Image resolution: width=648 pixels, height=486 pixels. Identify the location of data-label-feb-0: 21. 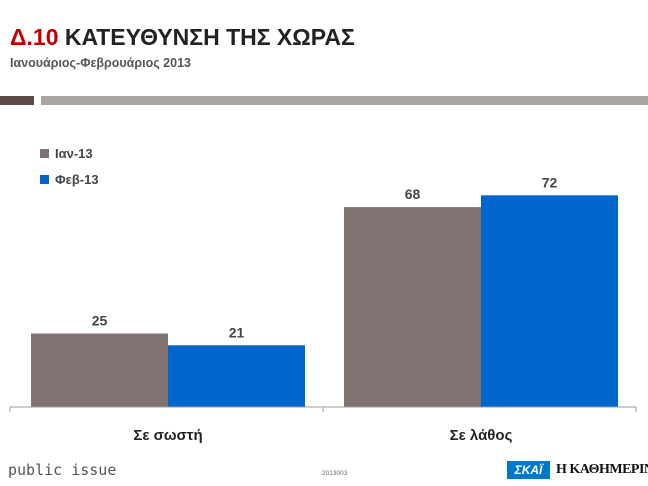
(237, 332).